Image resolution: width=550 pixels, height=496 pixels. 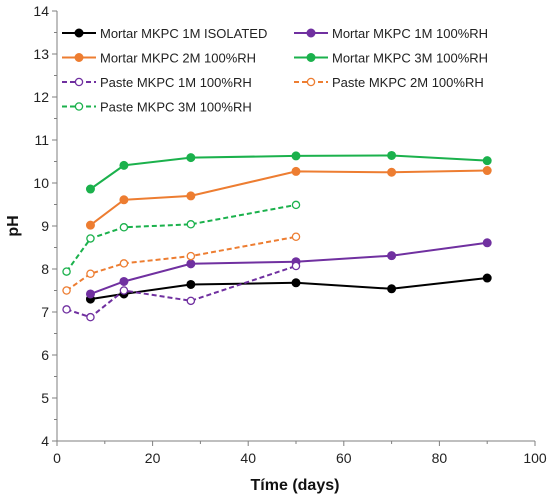 What do you see at coordinates (178, 58) in the screenshot?
I see `legend-label: Mortar MKPC 2M 100%RH` at bounding box center [178, 58].